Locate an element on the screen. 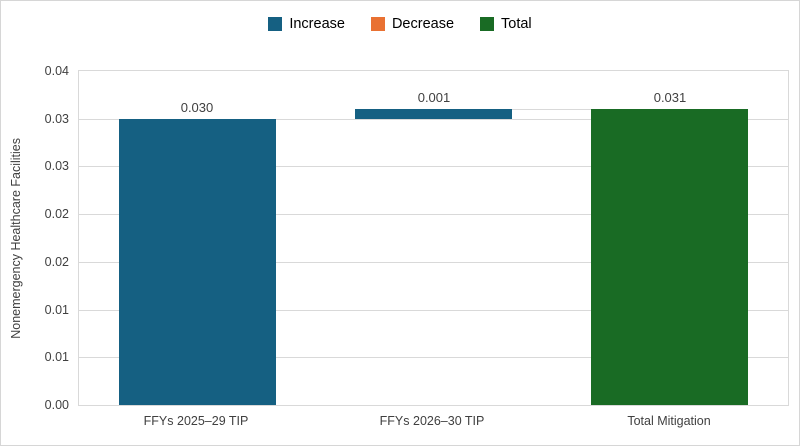  bar-data-label: 0.031 is located at coordinates (670, 97).